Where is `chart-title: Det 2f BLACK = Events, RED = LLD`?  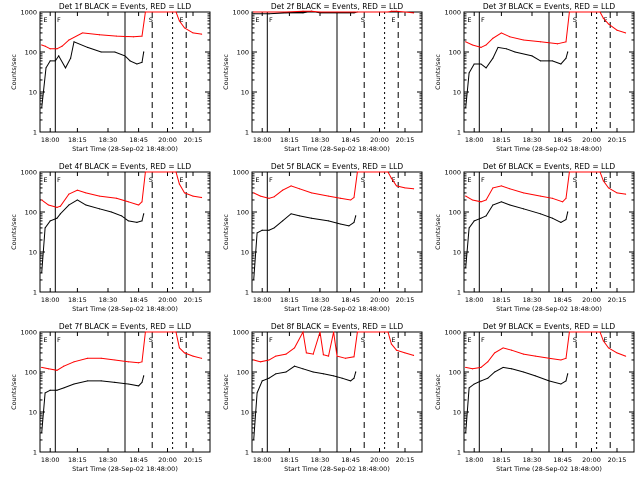
chart-title: Det 2f BLACK = Events, RED = LLD is located at coordinates (337, 6).